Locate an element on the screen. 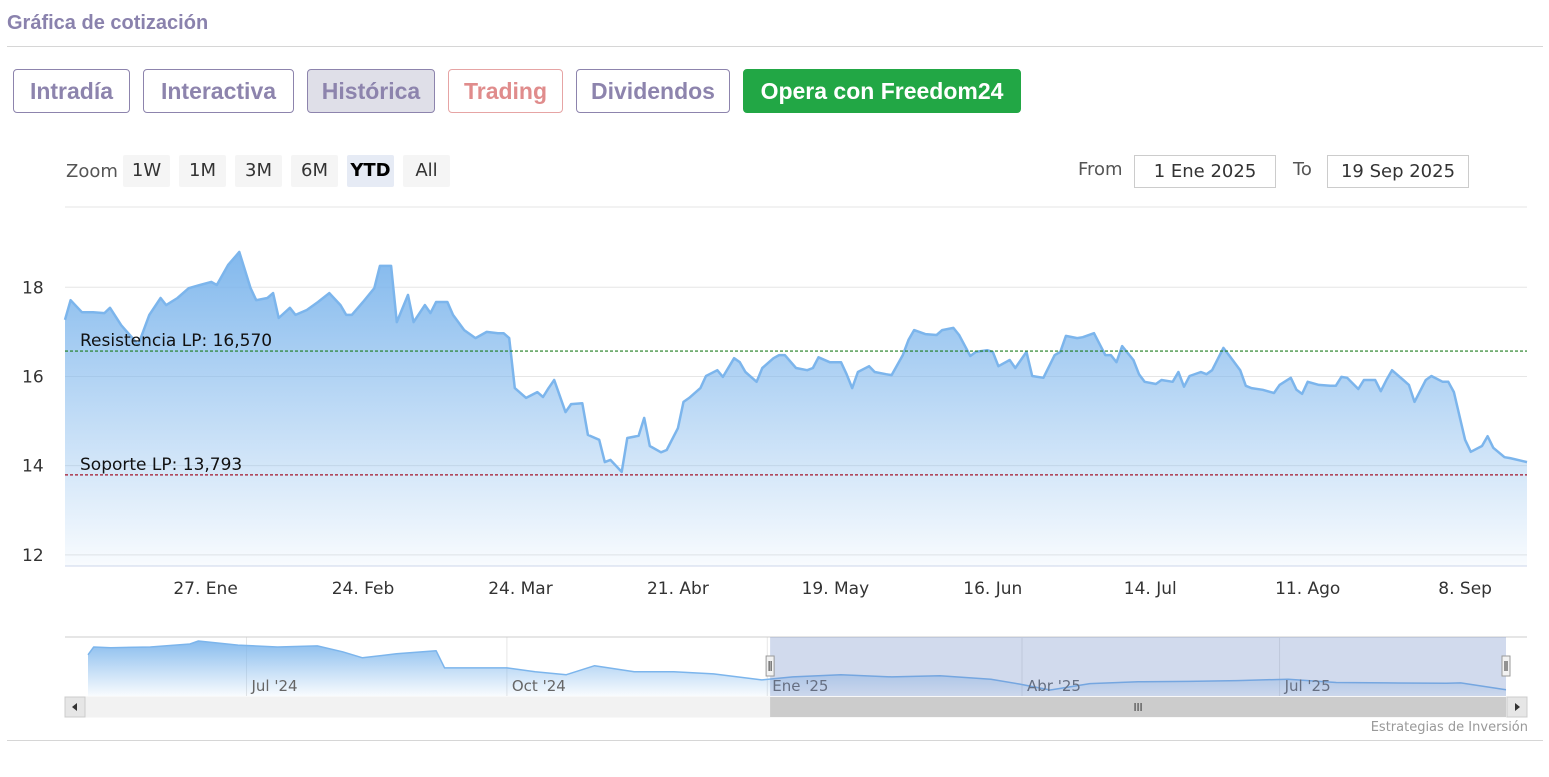 This screenshot has width=1549, height=777. y-tick-label: 12 is located at coordinates (33, 556).